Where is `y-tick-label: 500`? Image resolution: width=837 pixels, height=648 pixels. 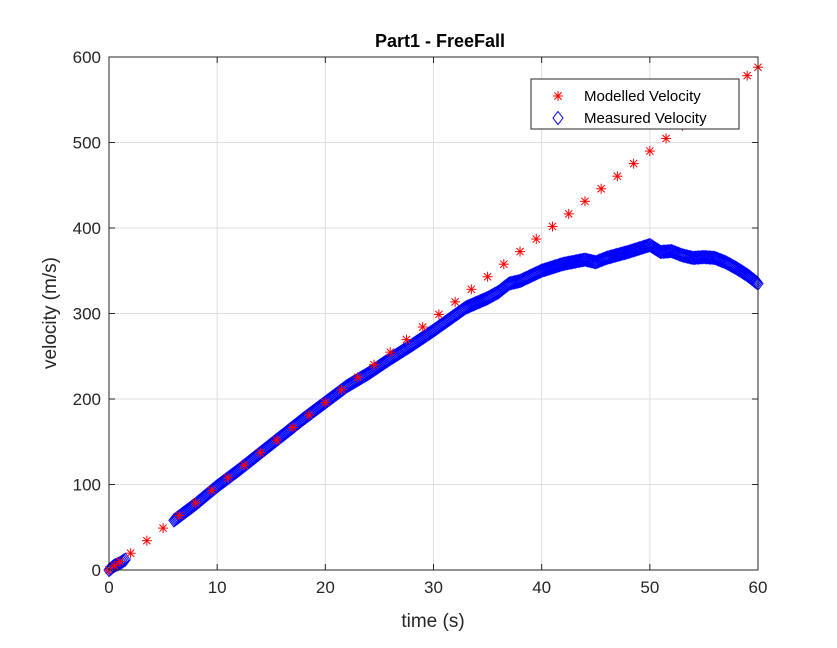
y-tick-label: 500 is located at coordinates (87, 143).